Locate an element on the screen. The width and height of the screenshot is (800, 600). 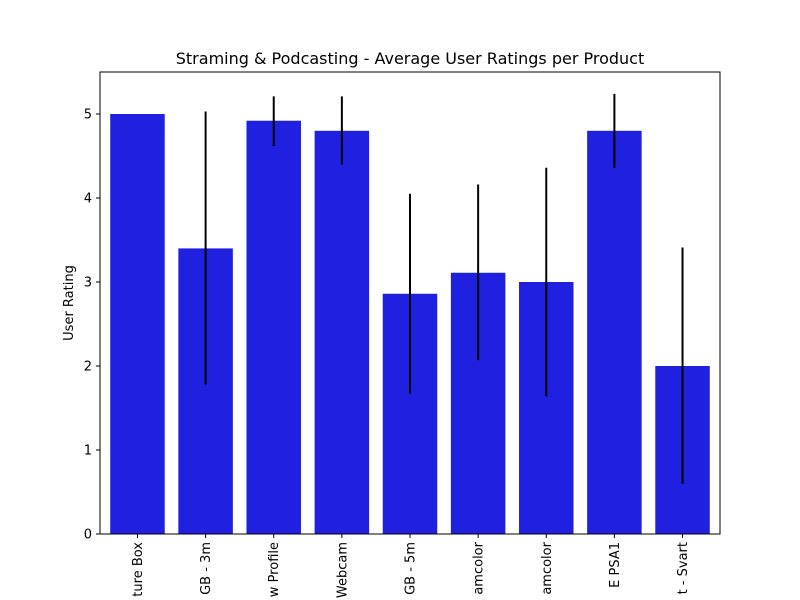
y-axis-label: User Rating is located at coordinates (69, 303).